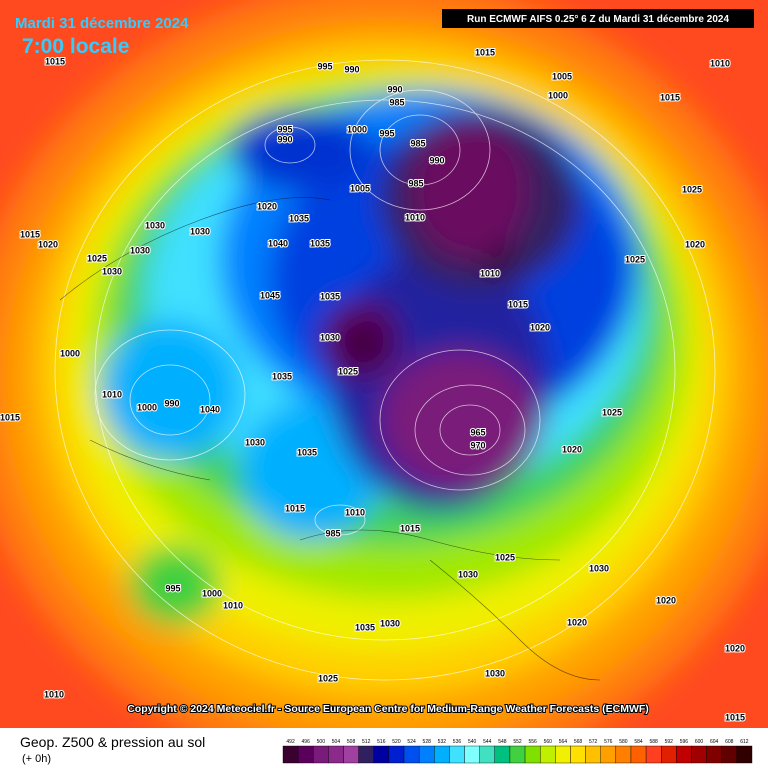  What do you see at coordinates (638, 742) in the screenshot?
I see `colorbar-label: 584` at bounding box center [638, 742].